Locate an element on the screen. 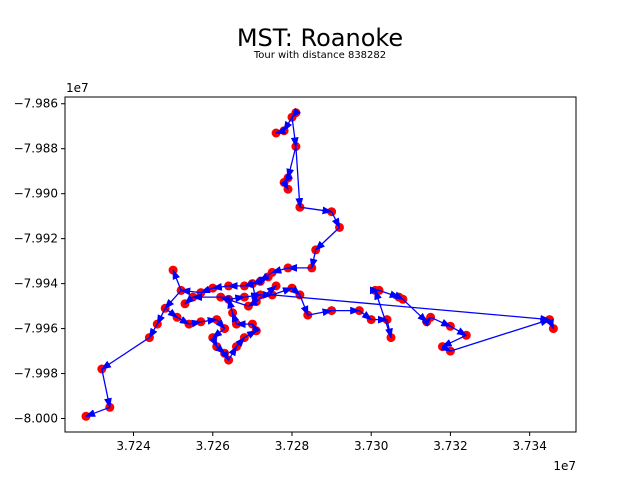 The height and width of the screenshot is (480, 640). x-tick-label: 3.730 is located at coordinates (371, 446).